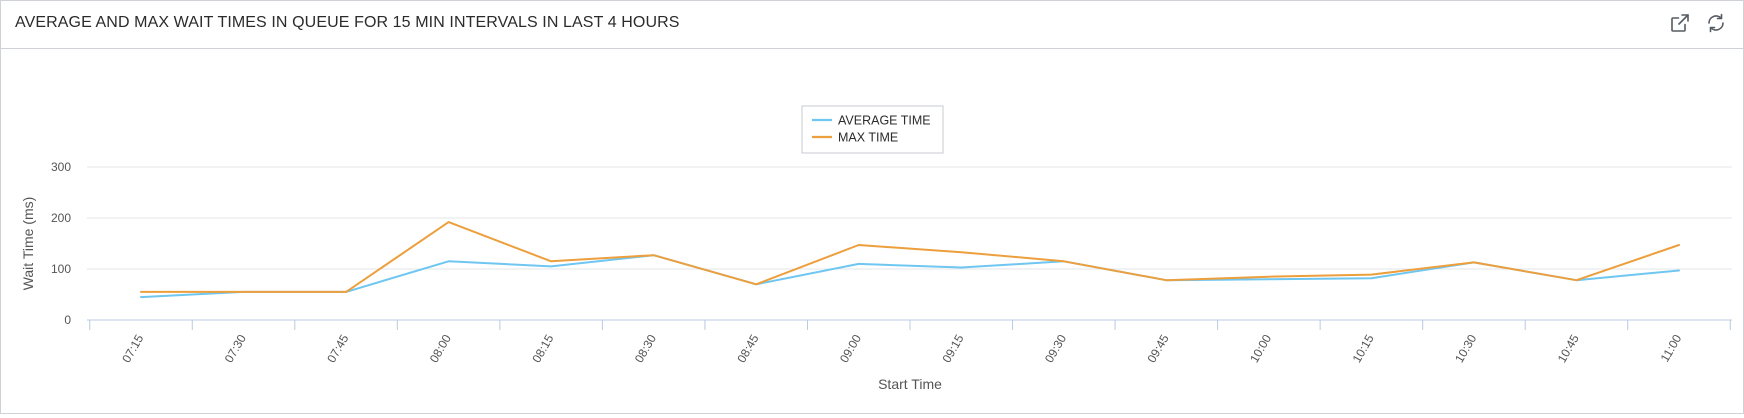 The width and height of the screenshot is (1744, 418). Describe the element at coordinates (910, 276) in the screenshot. I see `series-line-average-time` at that location.